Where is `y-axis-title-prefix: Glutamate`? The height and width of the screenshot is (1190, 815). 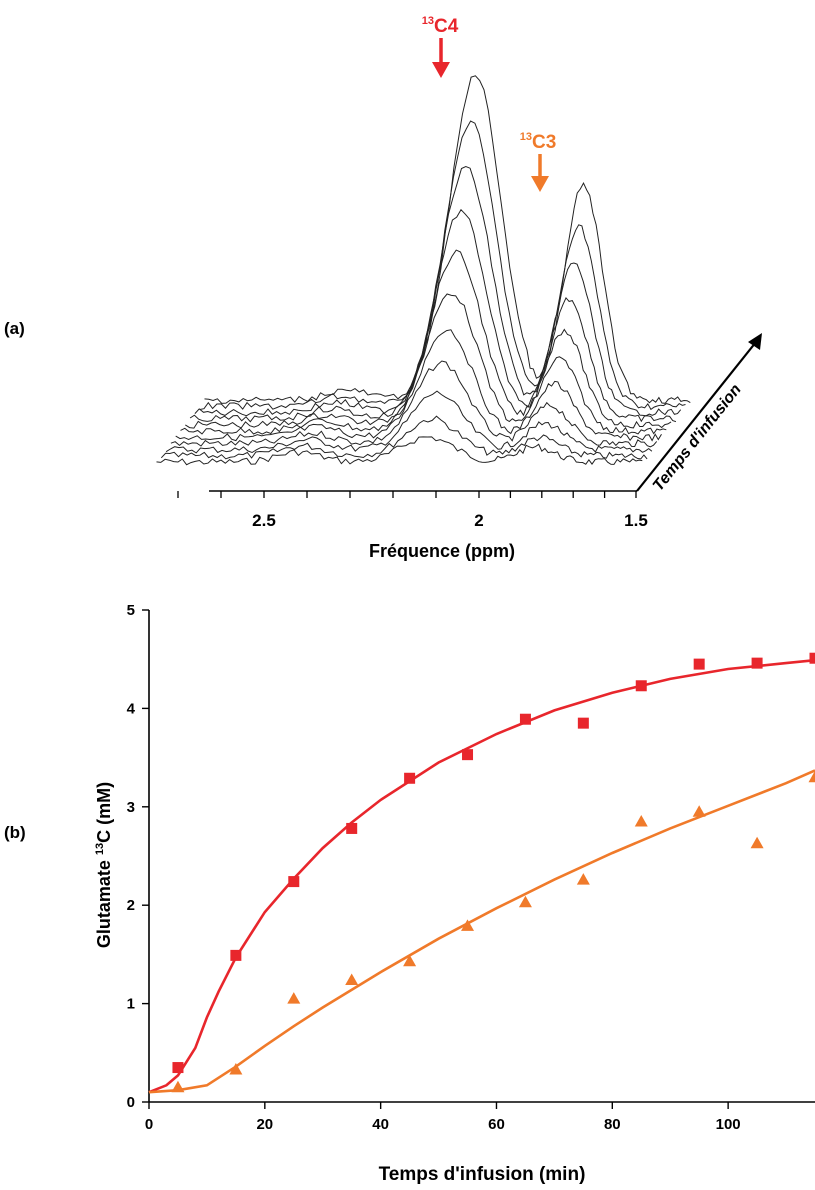 y-axis-title-prefix: Glutamate is located at coordinates (104, 901).